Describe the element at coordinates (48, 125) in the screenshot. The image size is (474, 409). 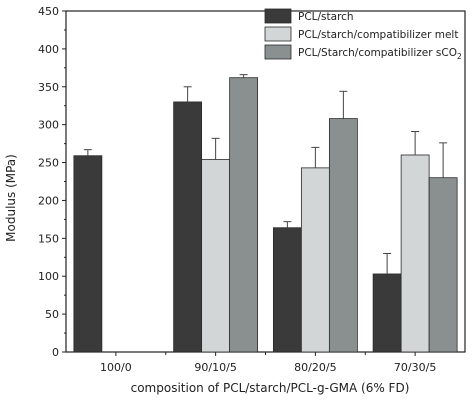
I see `y-tick-label: 300` at that location.